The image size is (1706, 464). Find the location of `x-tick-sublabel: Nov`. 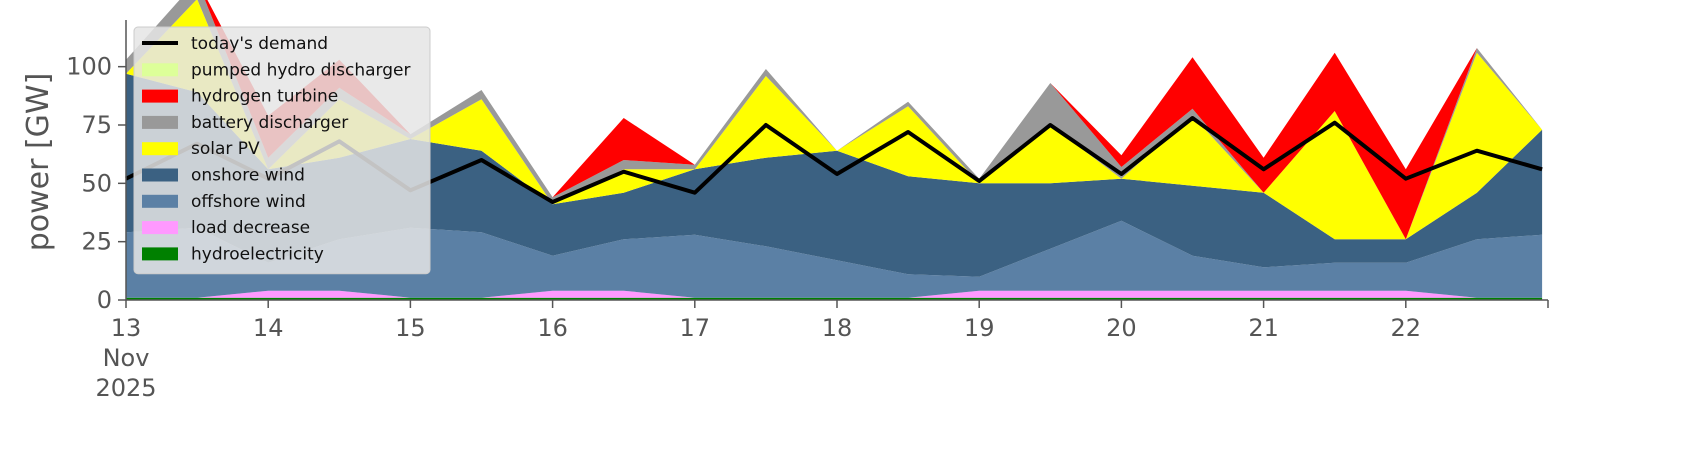

x-tick-sublabel: Nov is located at coordinates (126, 358).